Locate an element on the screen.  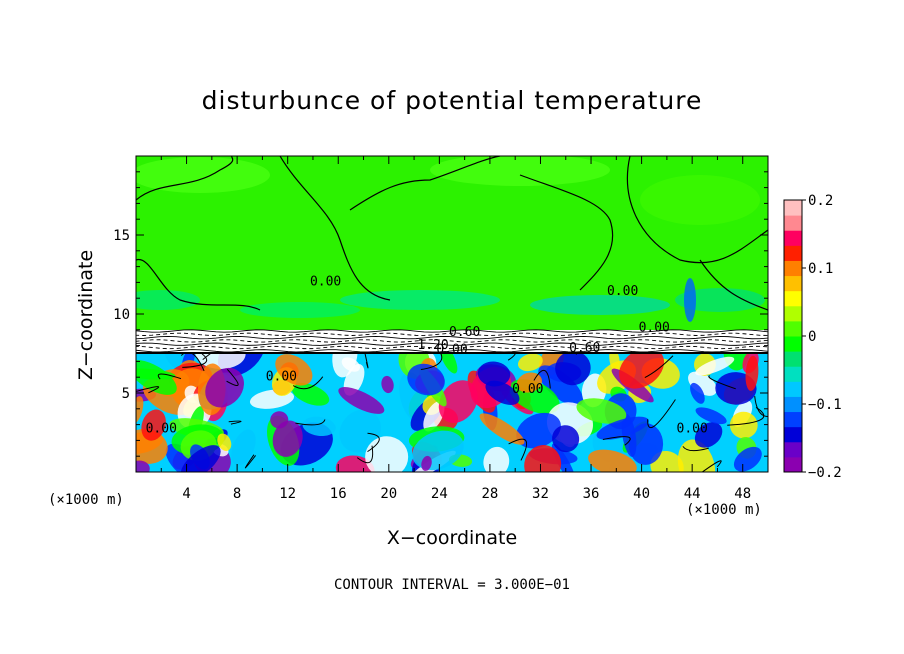
colorbar: 0.2 0.1 0 −0.1 −0.2 is located at coordinates (812, 337).